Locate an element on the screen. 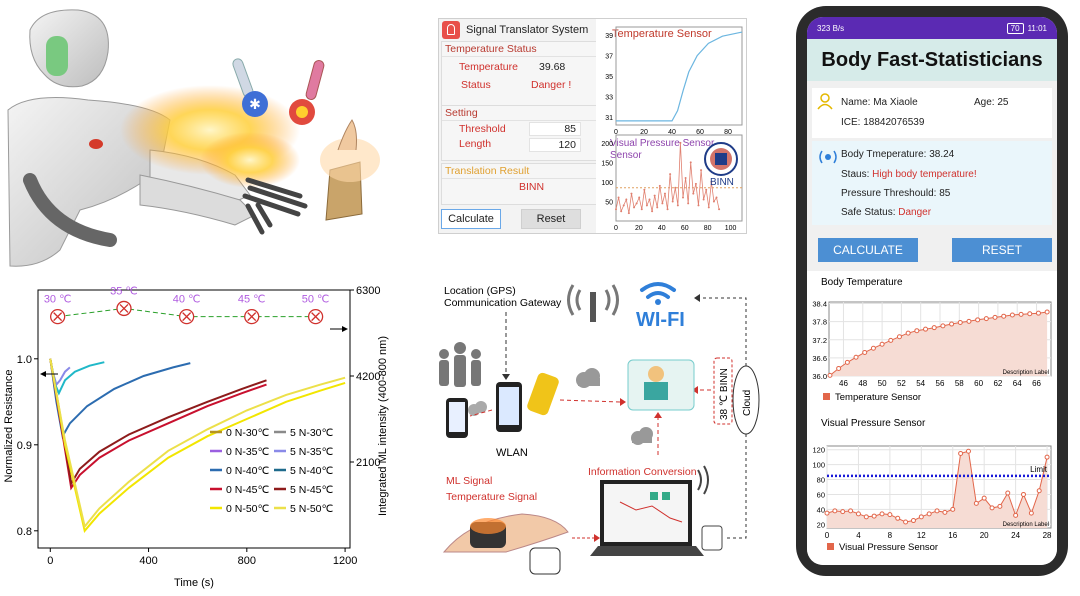 Image resolution: width=1080 pixels, height=596 pixels. axes-frame is located at coordinates (679, 178).